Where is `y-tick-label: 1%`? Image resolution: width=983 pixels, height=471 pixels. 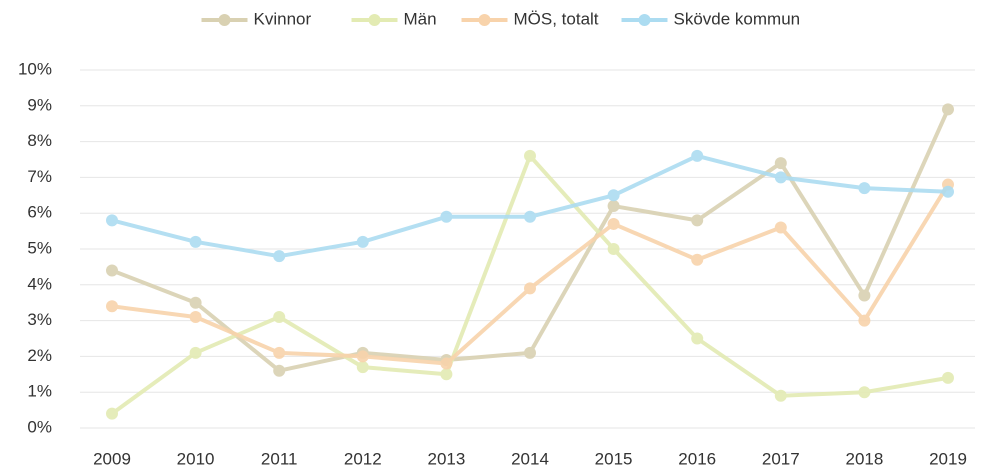 y-tick-label: 1% is located at coordinates (39, 391).